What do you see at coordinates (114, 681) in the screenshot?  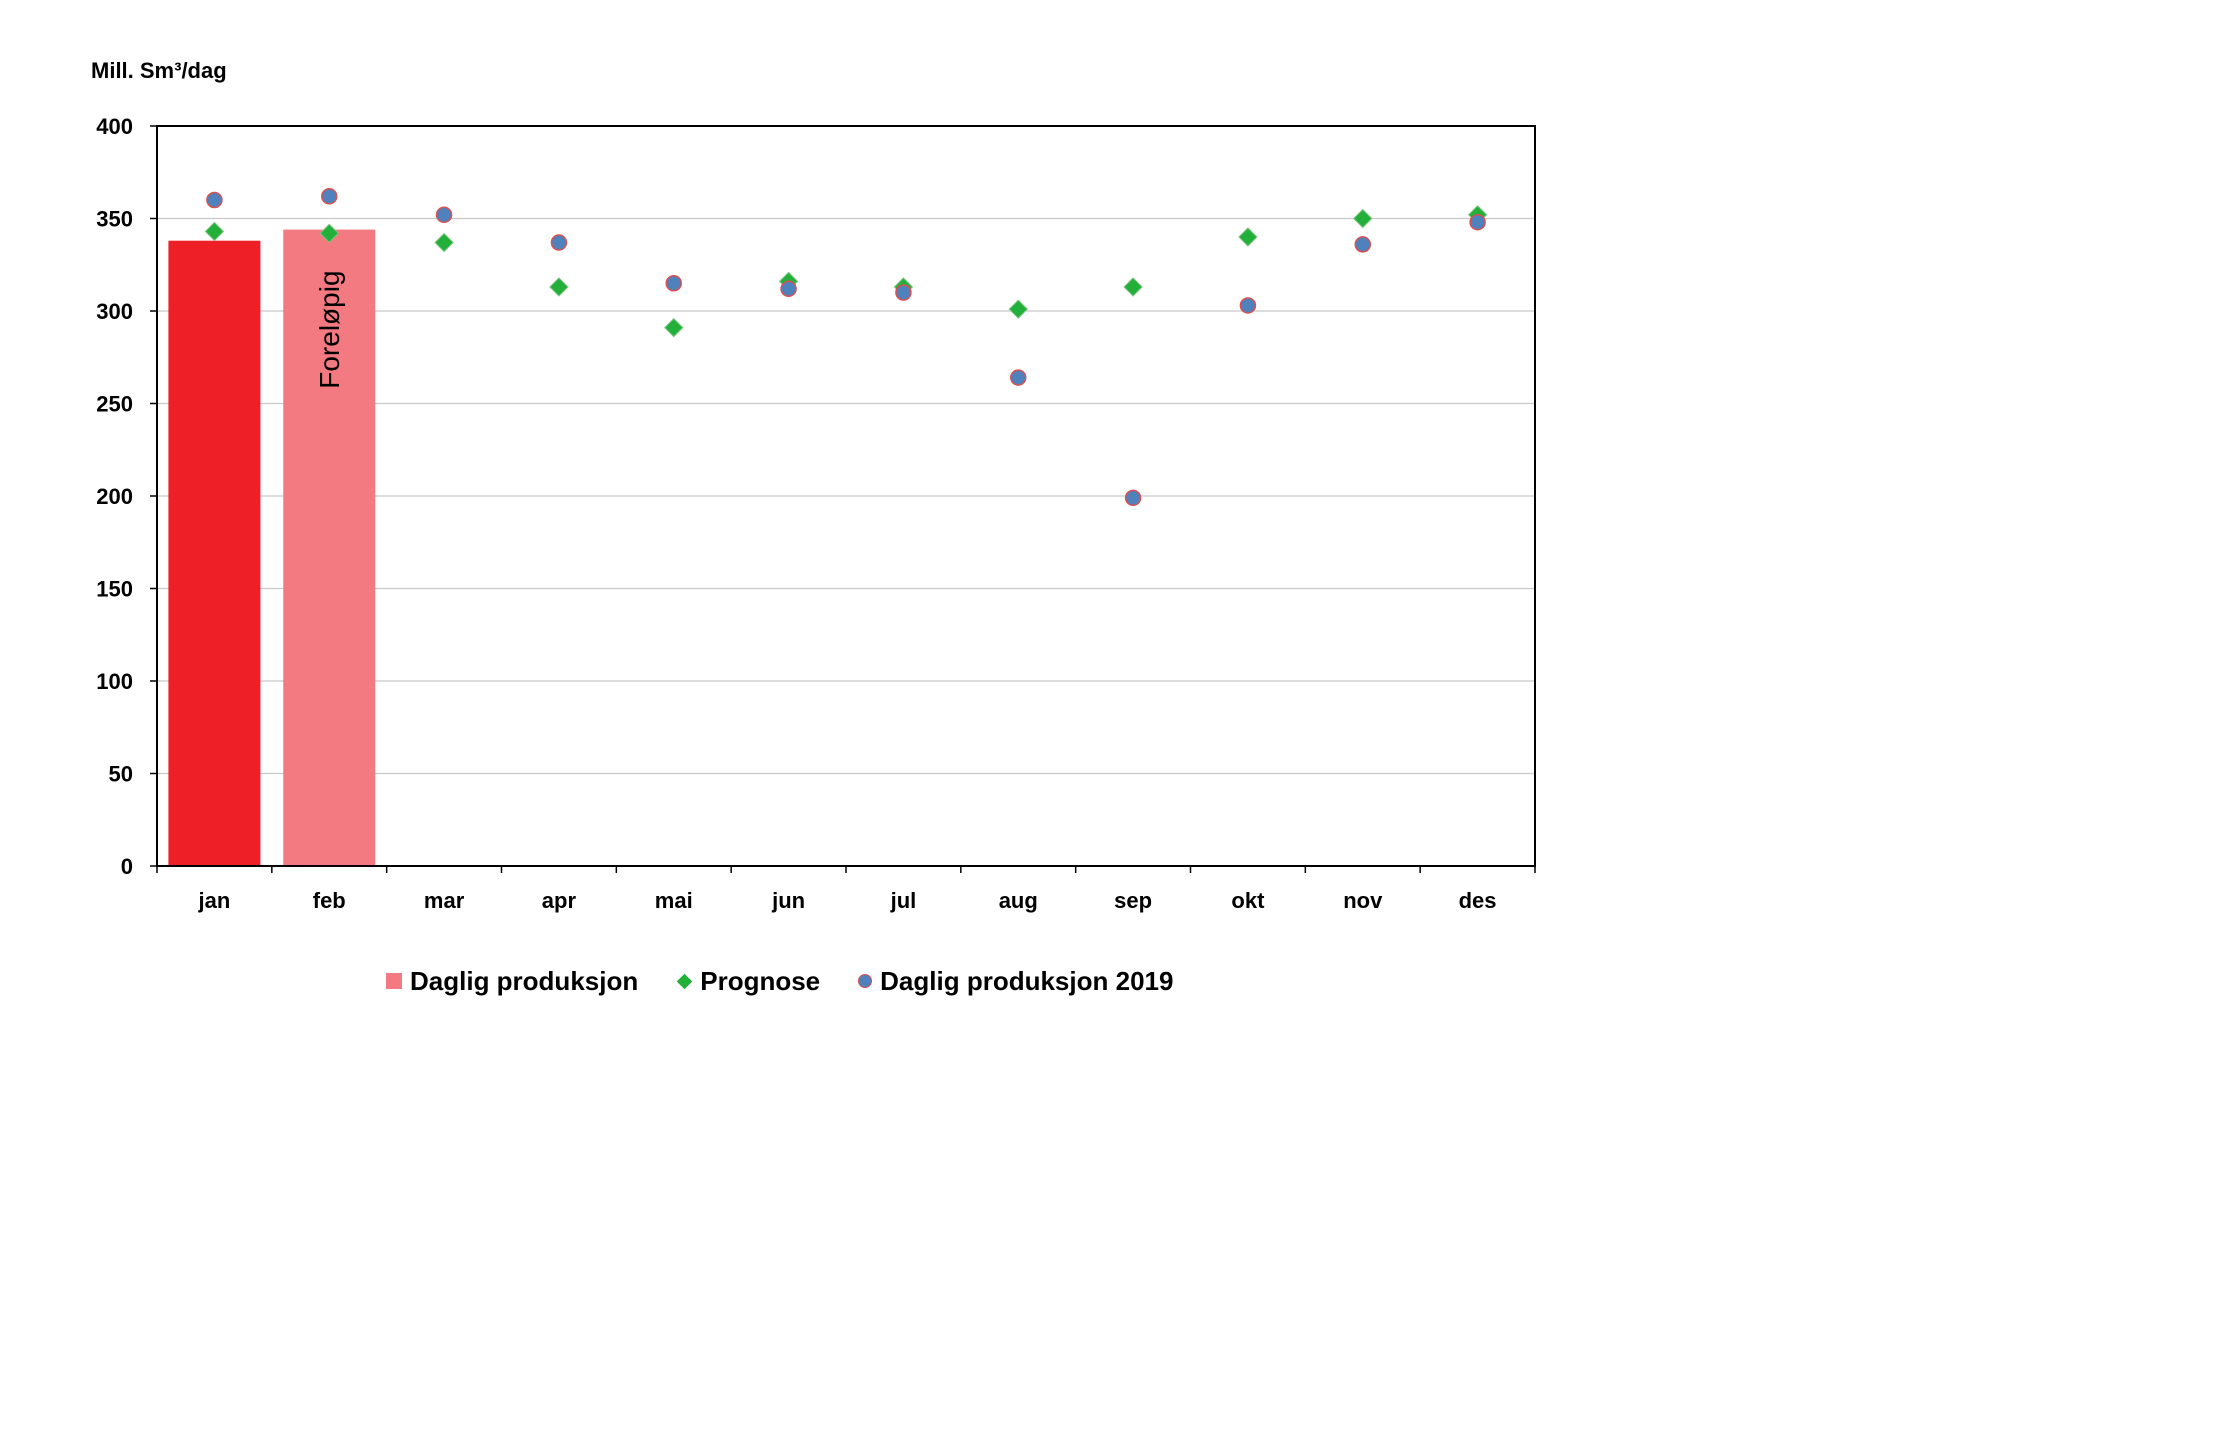 I see `y-tick-label: 100` at bounding box center [114, 681].